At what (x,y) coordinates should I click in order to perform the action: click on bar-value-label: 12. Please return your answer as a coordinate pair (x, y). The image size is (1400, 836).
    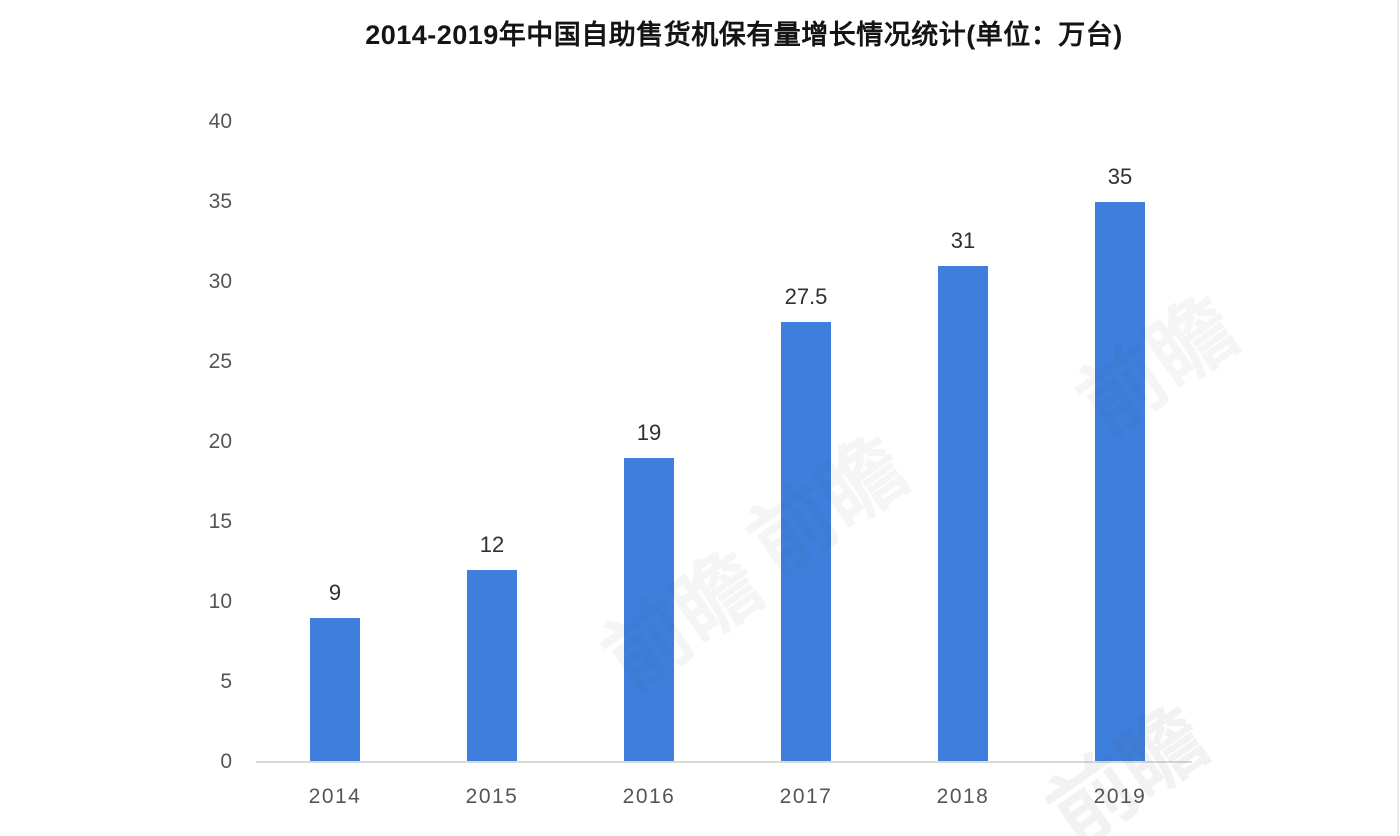
    Looking at the image, I should click on (492, 544).